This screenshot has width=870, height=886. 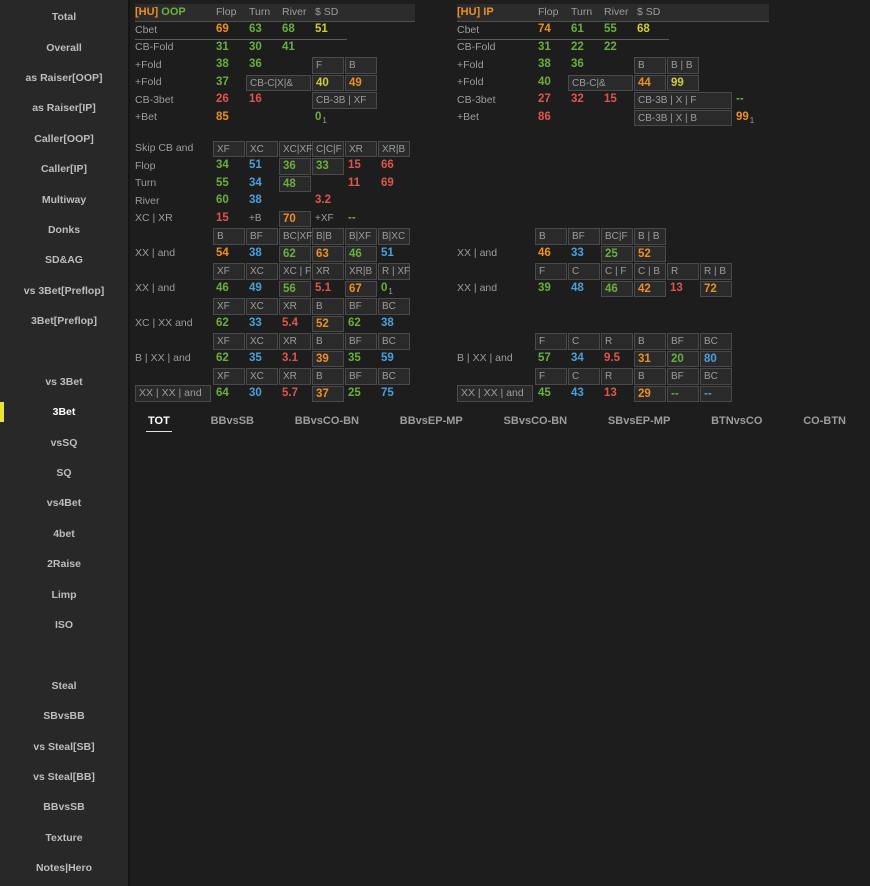 What do you see at coordinates (64, 837) in the screenshot?
I see `sidebar-item-texture: Texture` at bounding box center [64, 837].